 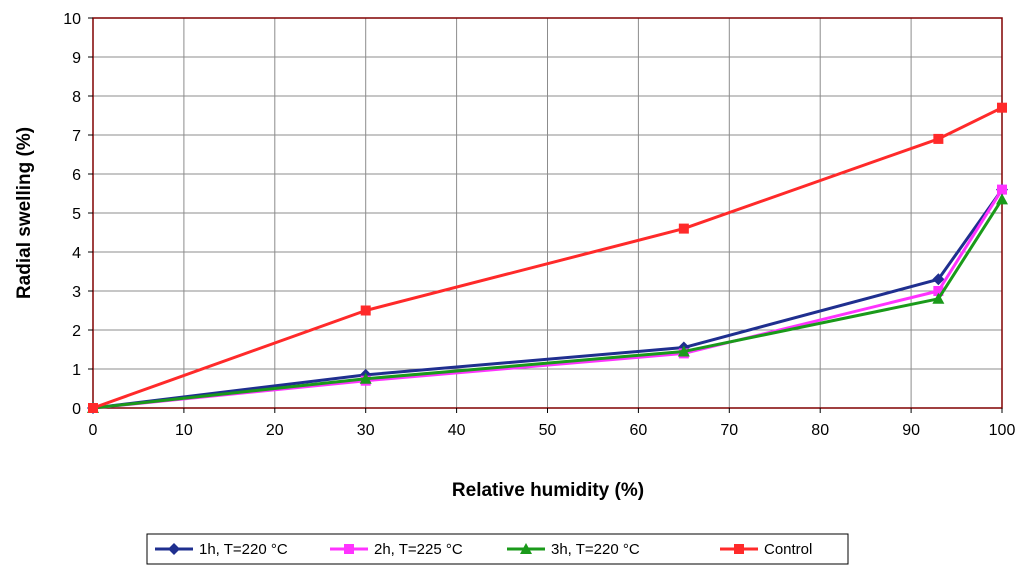 I want to click on x-tick-label: 100, so click(x=1002, y=430).